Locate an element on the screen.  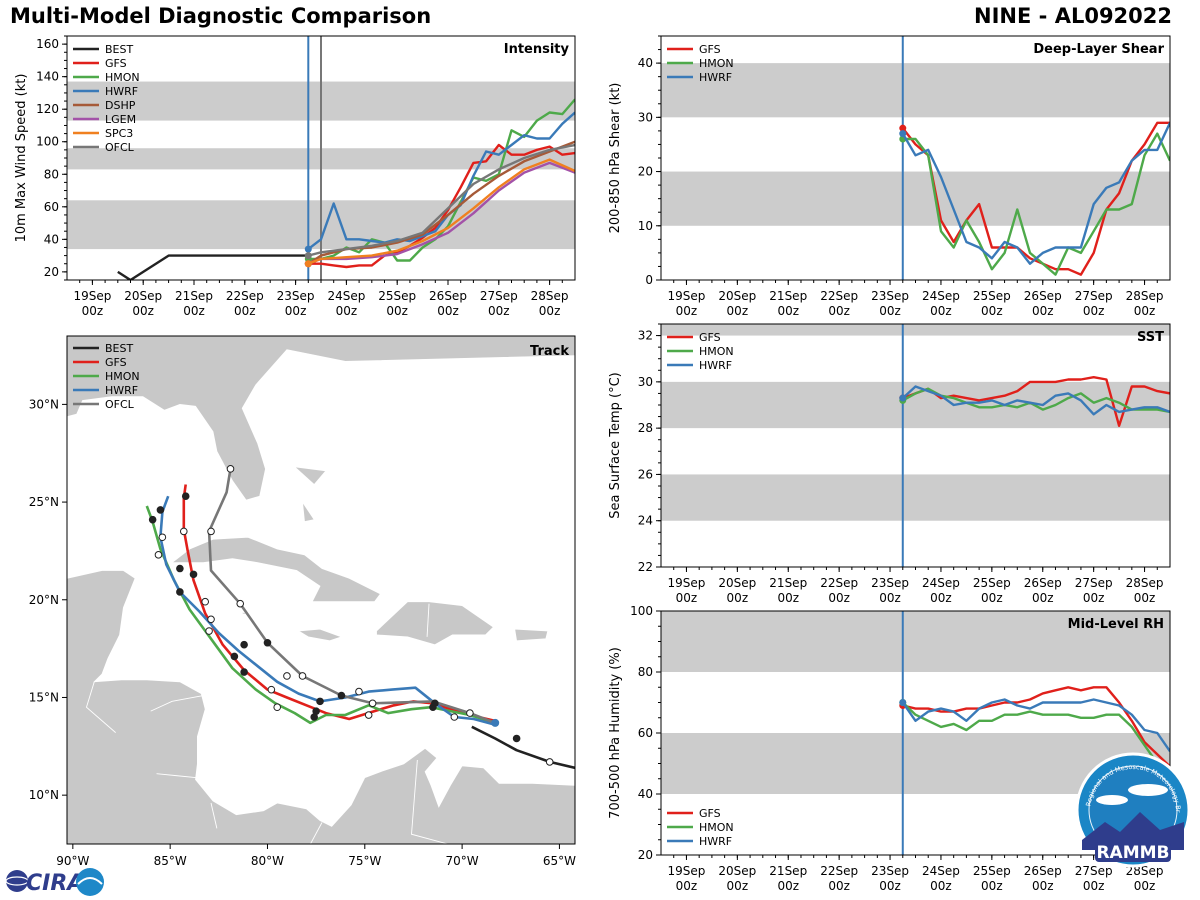
figure-title: Multi-Model Diagnostic Comparison is located at coordinates (221, 16).